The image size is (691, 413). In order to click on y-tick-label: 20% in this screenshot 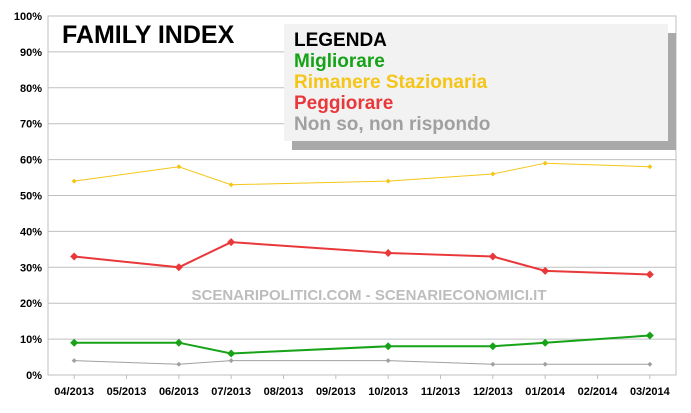, I will do `click(31, 304)`.